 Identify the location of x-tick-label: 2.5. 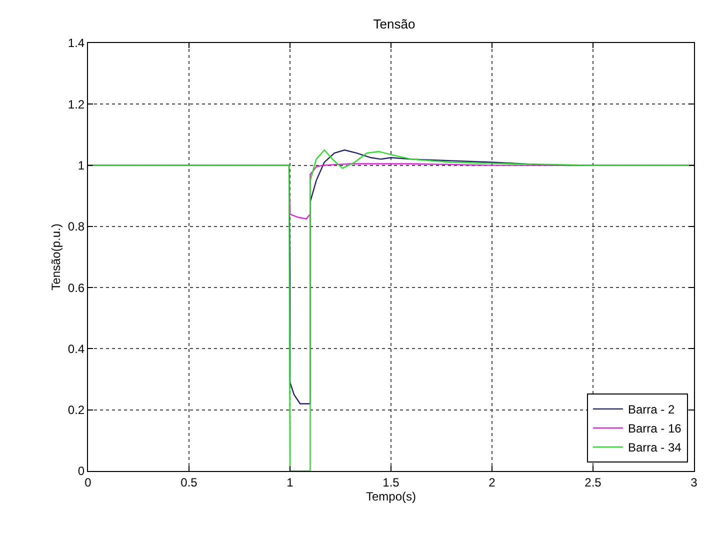
(593, 482).